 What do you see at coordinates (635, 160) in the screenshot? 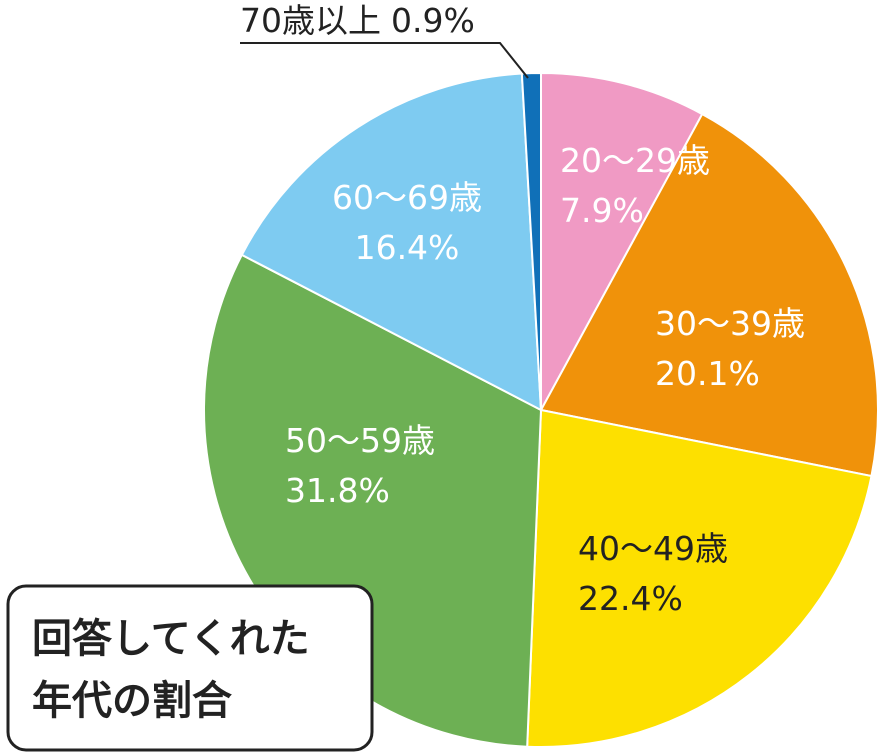
I see `slice-label: 20〜29歳` at bounding box center [635, 160].